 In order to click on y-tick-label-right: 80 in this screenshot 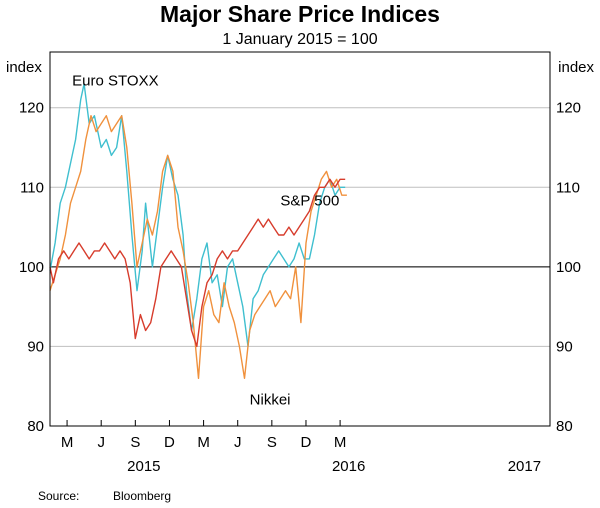, I will do `click(564, 426)`.